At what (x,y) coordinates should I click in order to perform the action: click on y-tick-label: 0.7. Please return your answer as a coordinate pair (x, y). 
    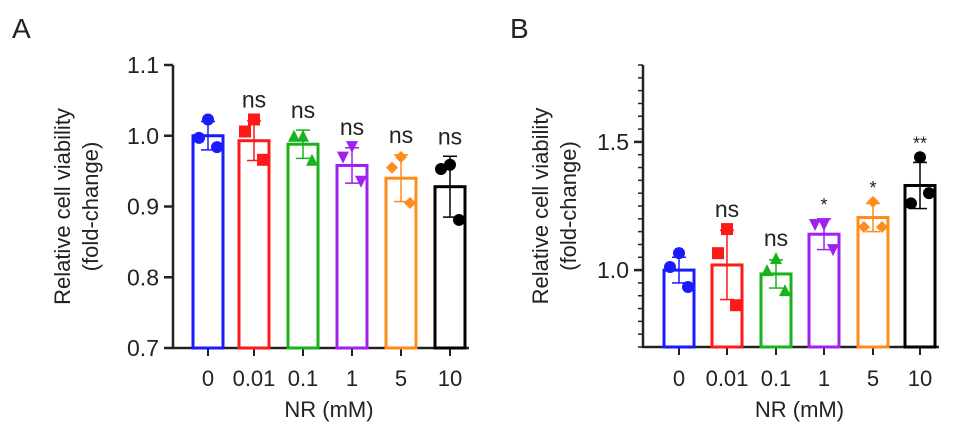
    Looking at the image, I should click on (143, 348).